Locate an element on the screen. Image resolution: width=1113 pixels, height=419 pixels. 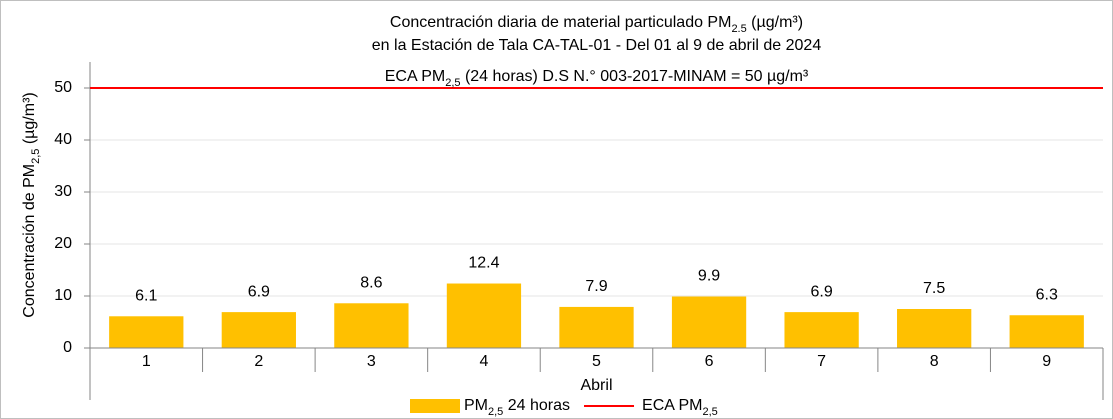
legend-label: PM2,5 24 horas is located at coordinates (517, 407).